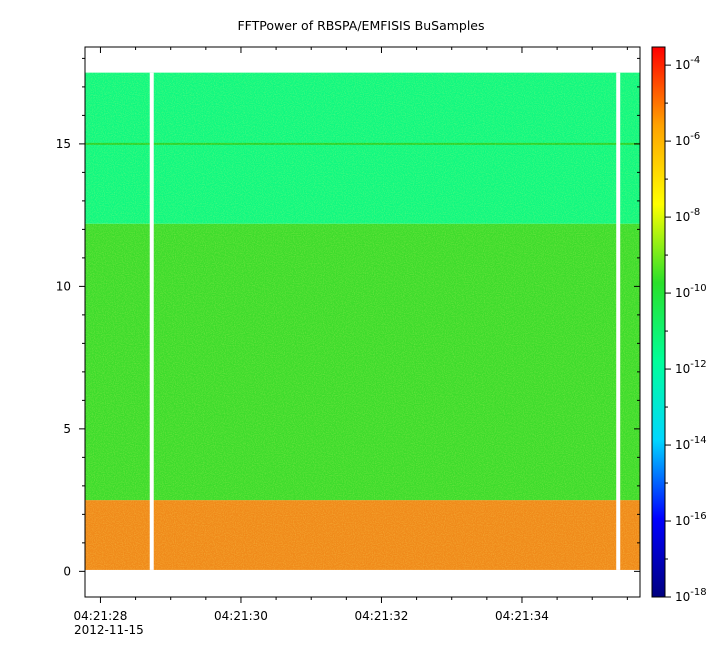  I want to click on x-tick-label: 04:21:30, so click(241, 616).